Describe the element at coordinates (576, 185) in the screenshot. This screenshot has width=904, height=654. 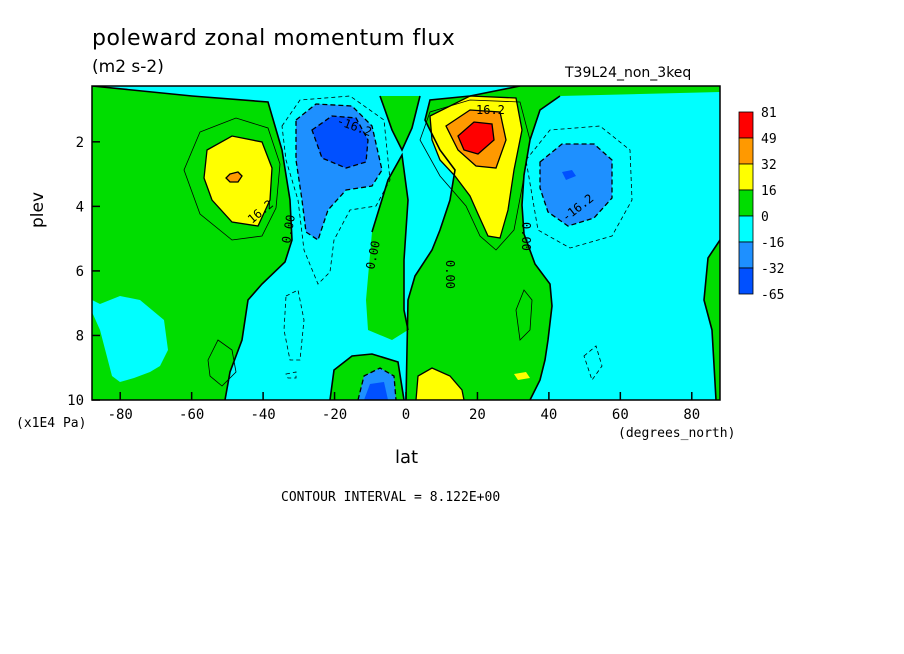
I see `fill-blue-right` at that location.